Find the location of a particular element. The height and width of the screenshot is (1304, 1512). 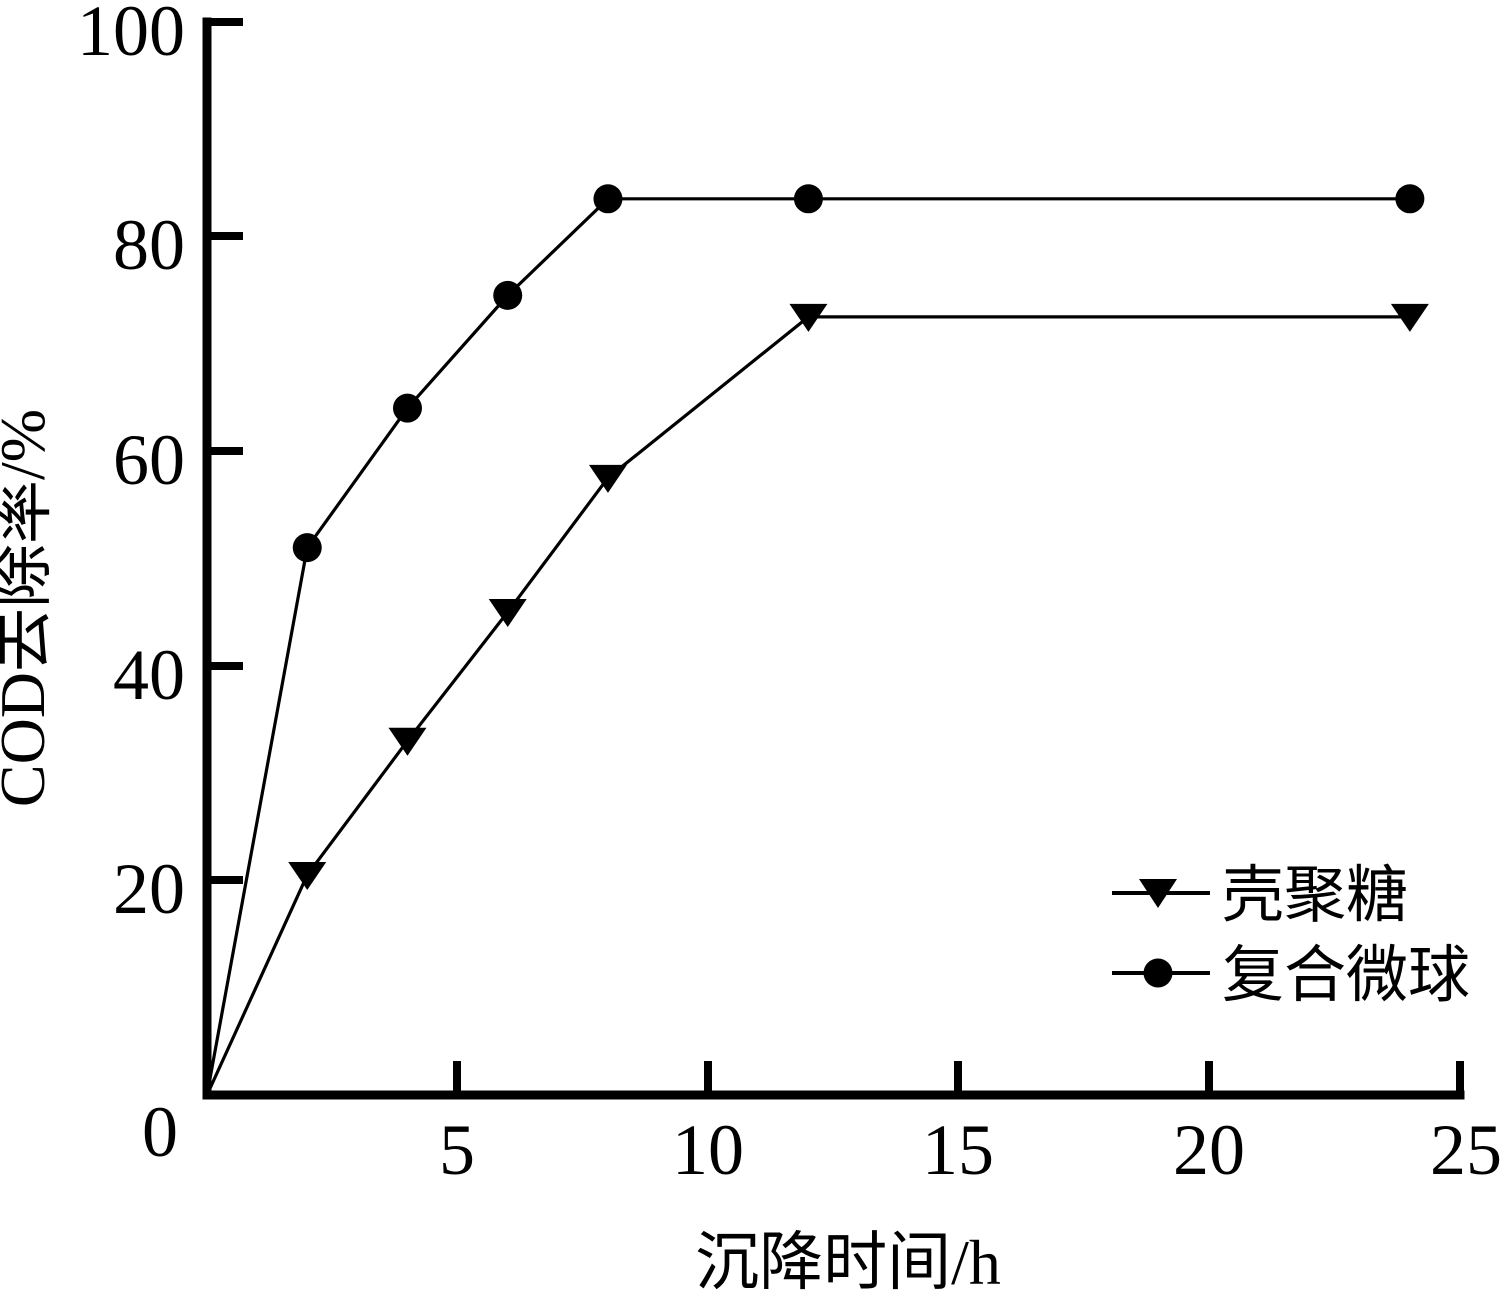

x-axis-title: 沉降时间/h is located at coordinates (848, 1262).